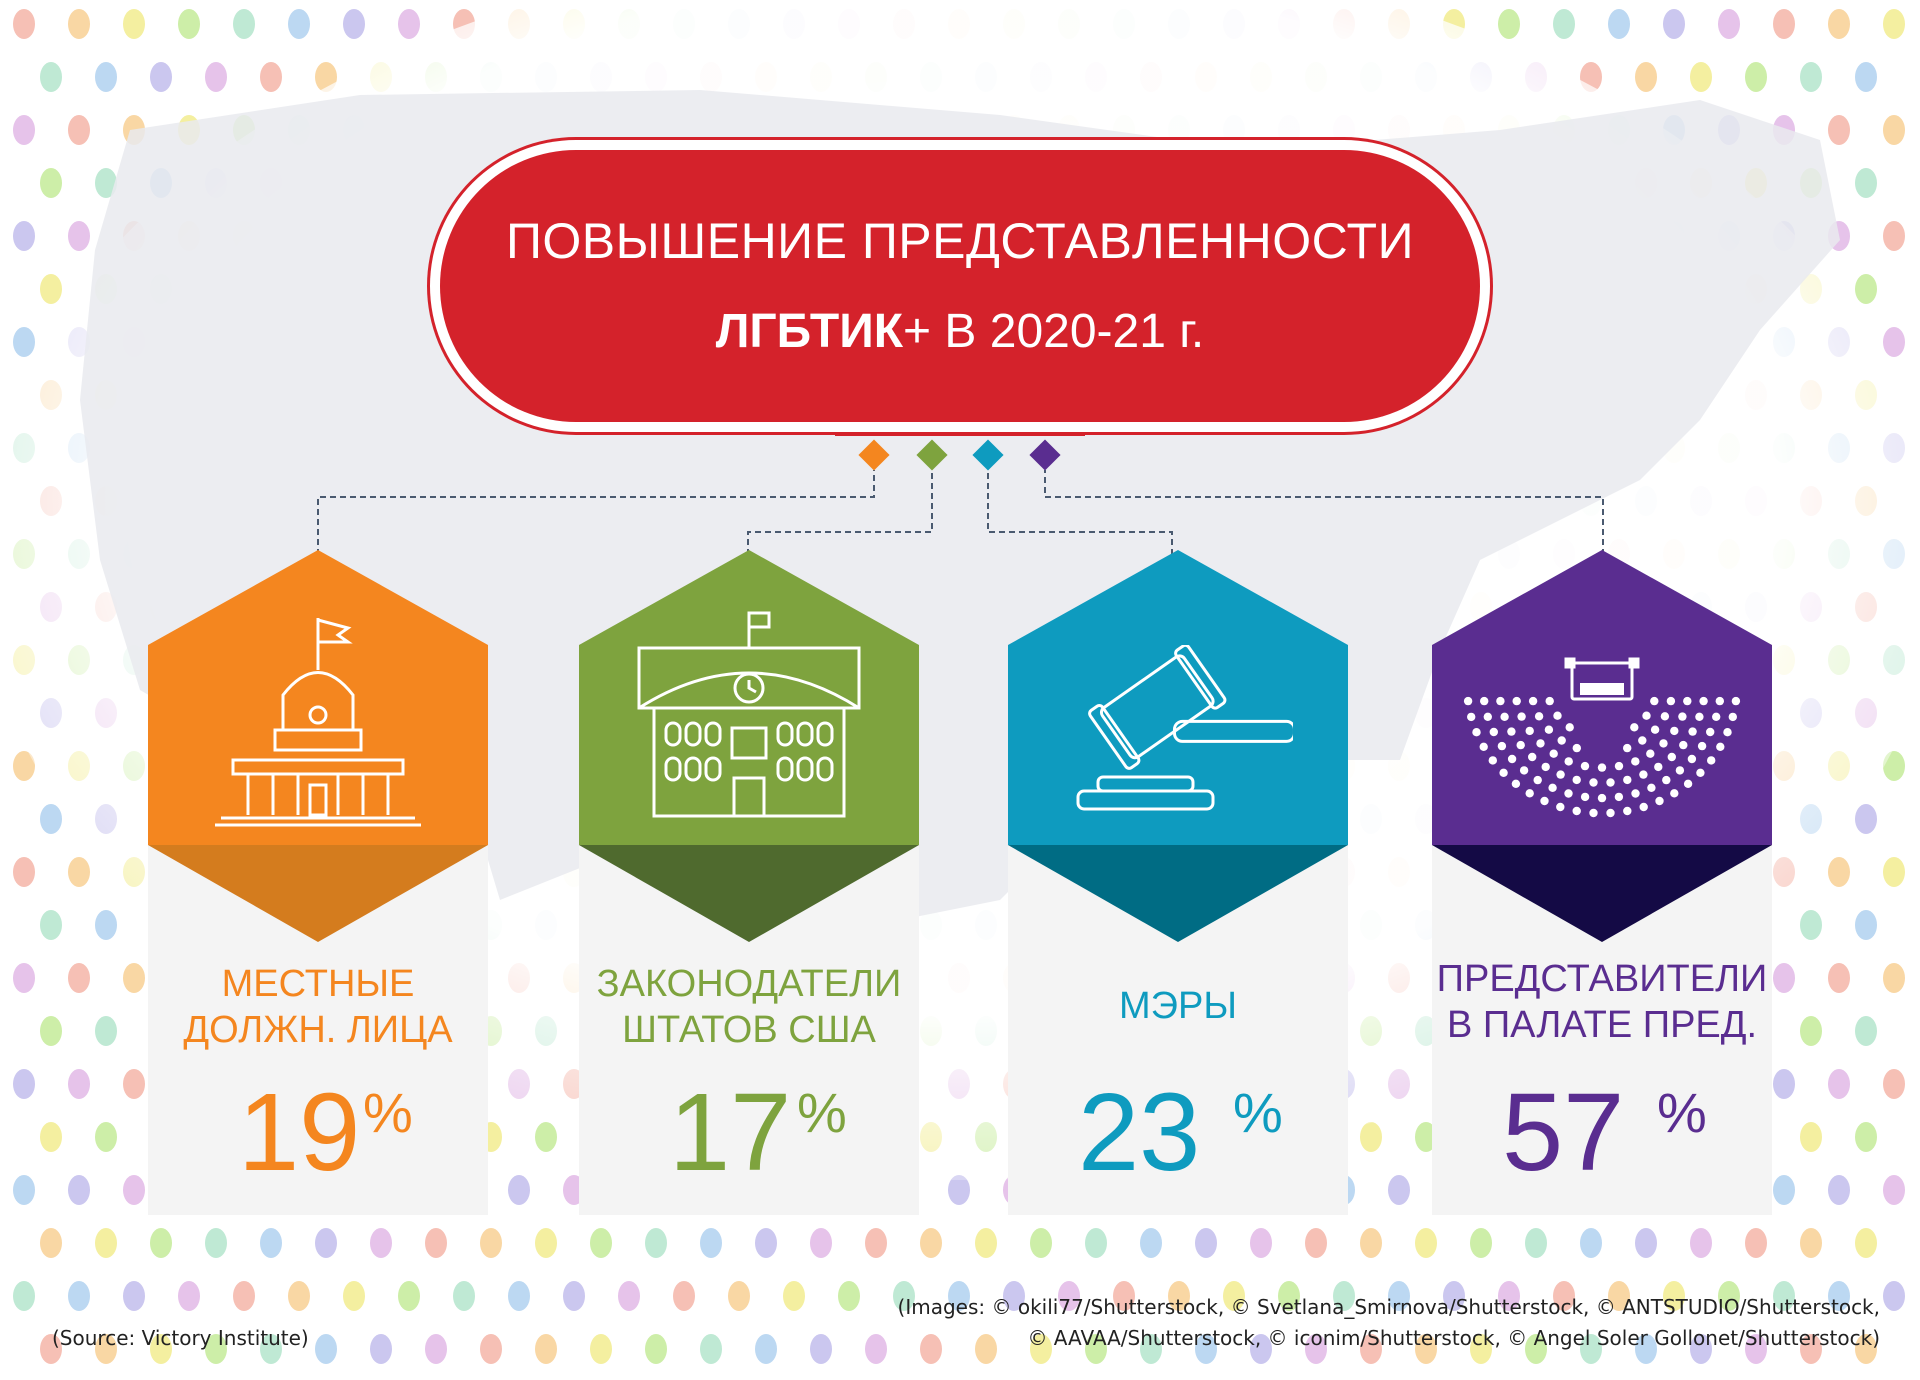  I want to click on card-label-line-1: МЭРЫ, so click(1178, 1006).